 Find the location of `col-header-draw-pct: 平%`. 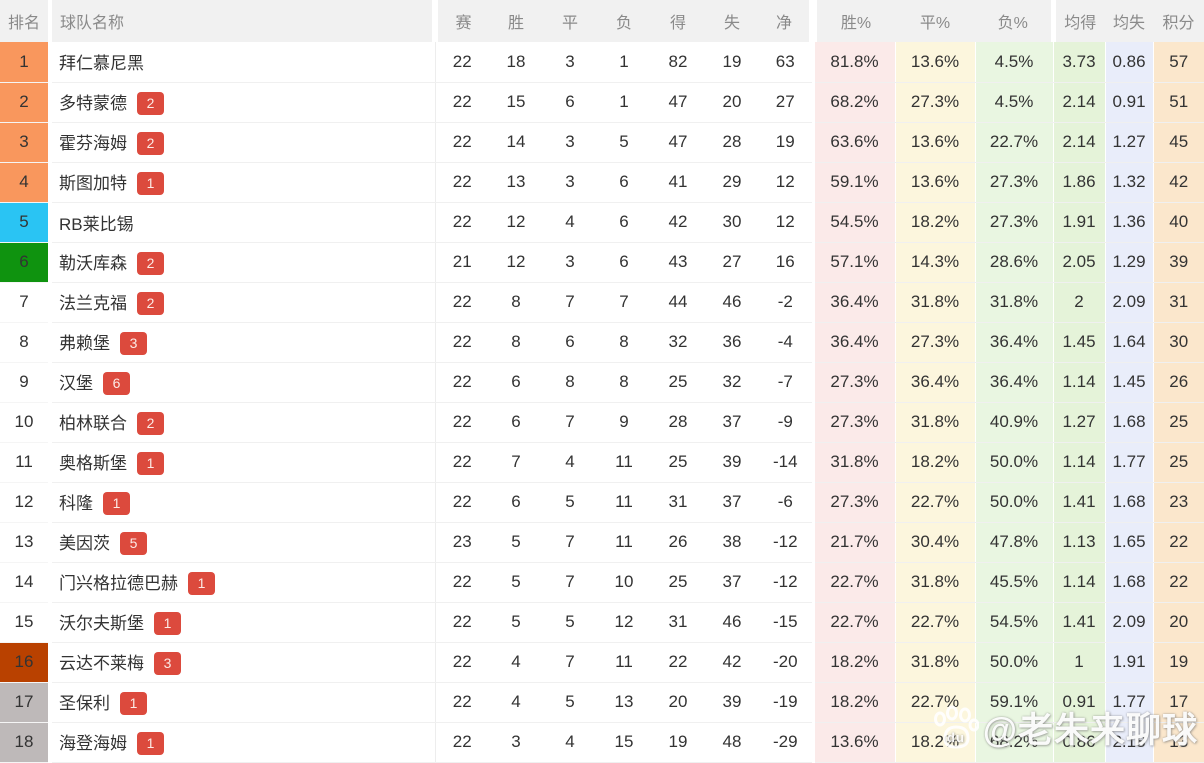

col-header-draw-pct: 平% is located at coordinates (935, 21).